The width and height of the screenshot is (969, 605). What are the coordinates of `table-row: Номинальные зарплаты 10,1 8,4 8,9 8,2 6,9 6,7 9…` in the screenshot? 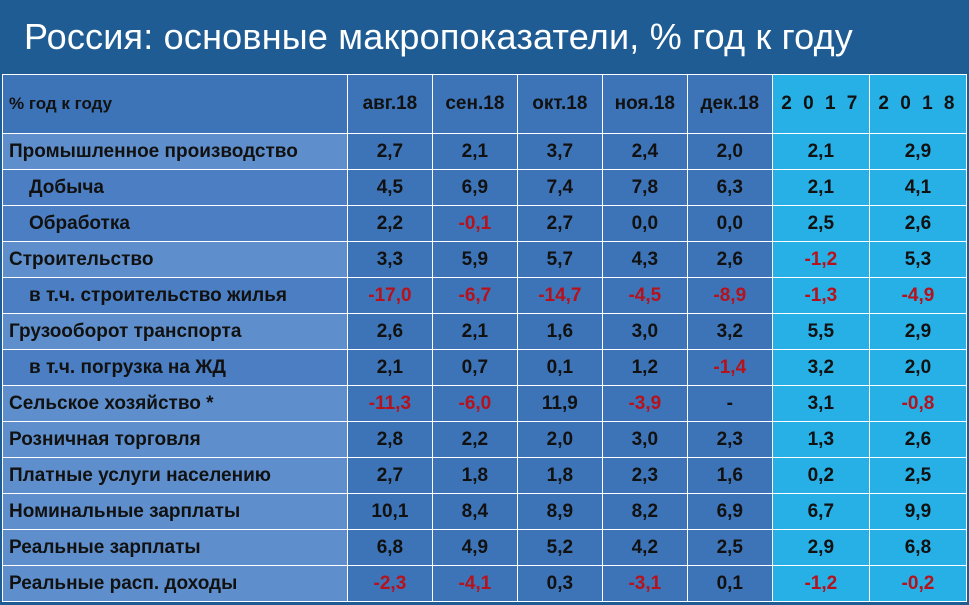 It's located at (485, 511).